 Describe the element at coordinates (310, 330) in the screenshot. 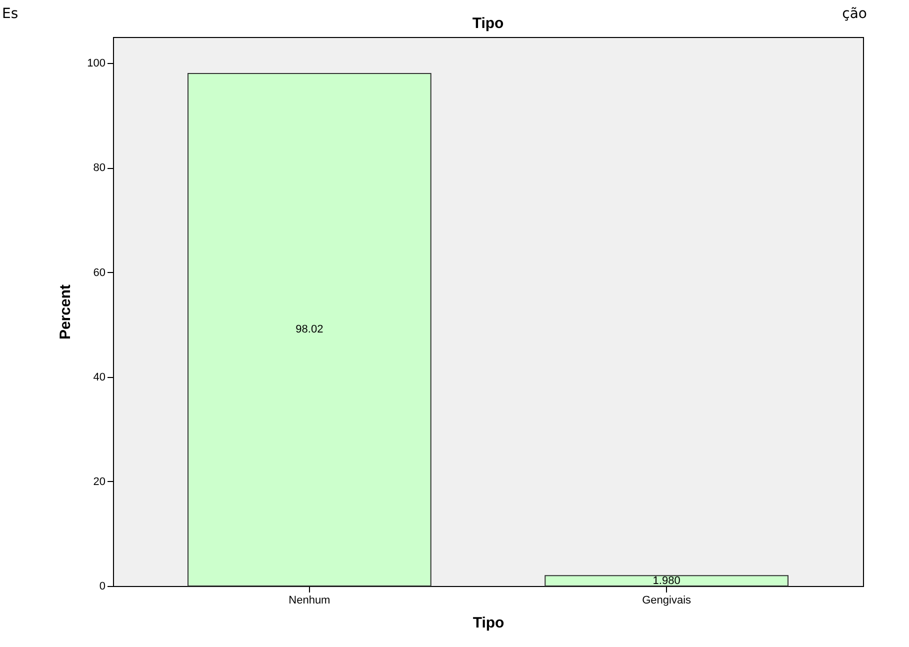

I see `data-label: 98.02` at that location.